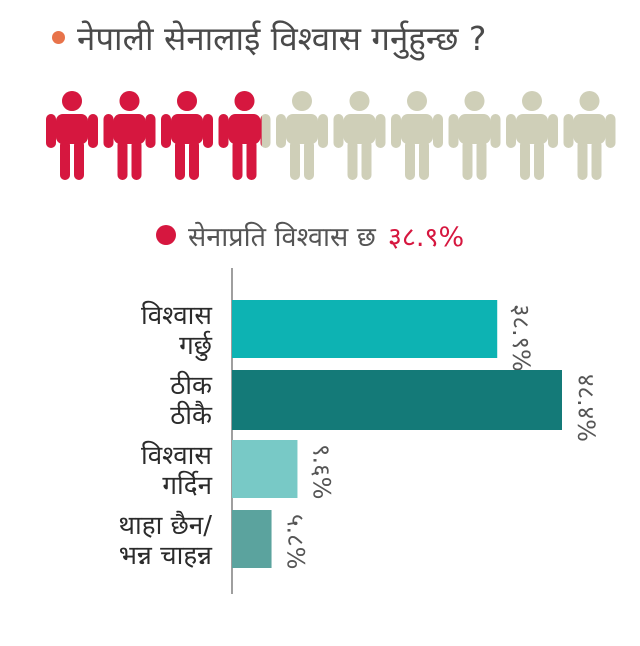 This screenshot has height=646, width=640. Describe the element at coordinates (166, 235) in the screenshot. I see `trust-bullet-icon` at that location.